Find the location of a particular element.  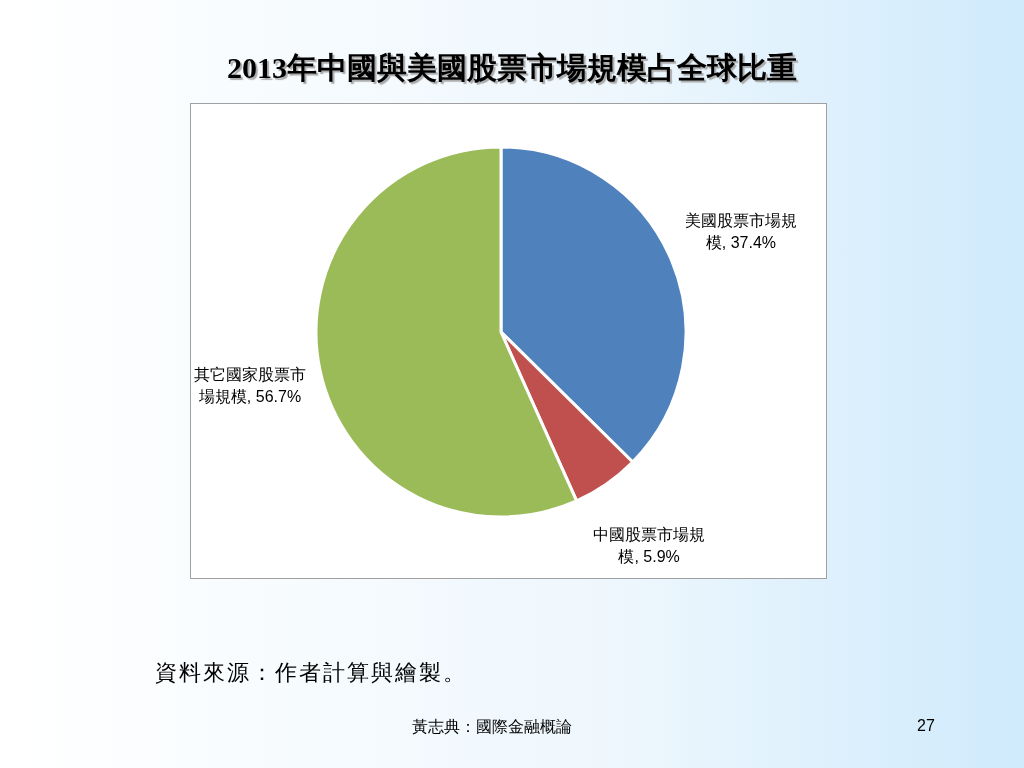

text: 黃志典：國際金融概論 is located at coordinates (492, 727).